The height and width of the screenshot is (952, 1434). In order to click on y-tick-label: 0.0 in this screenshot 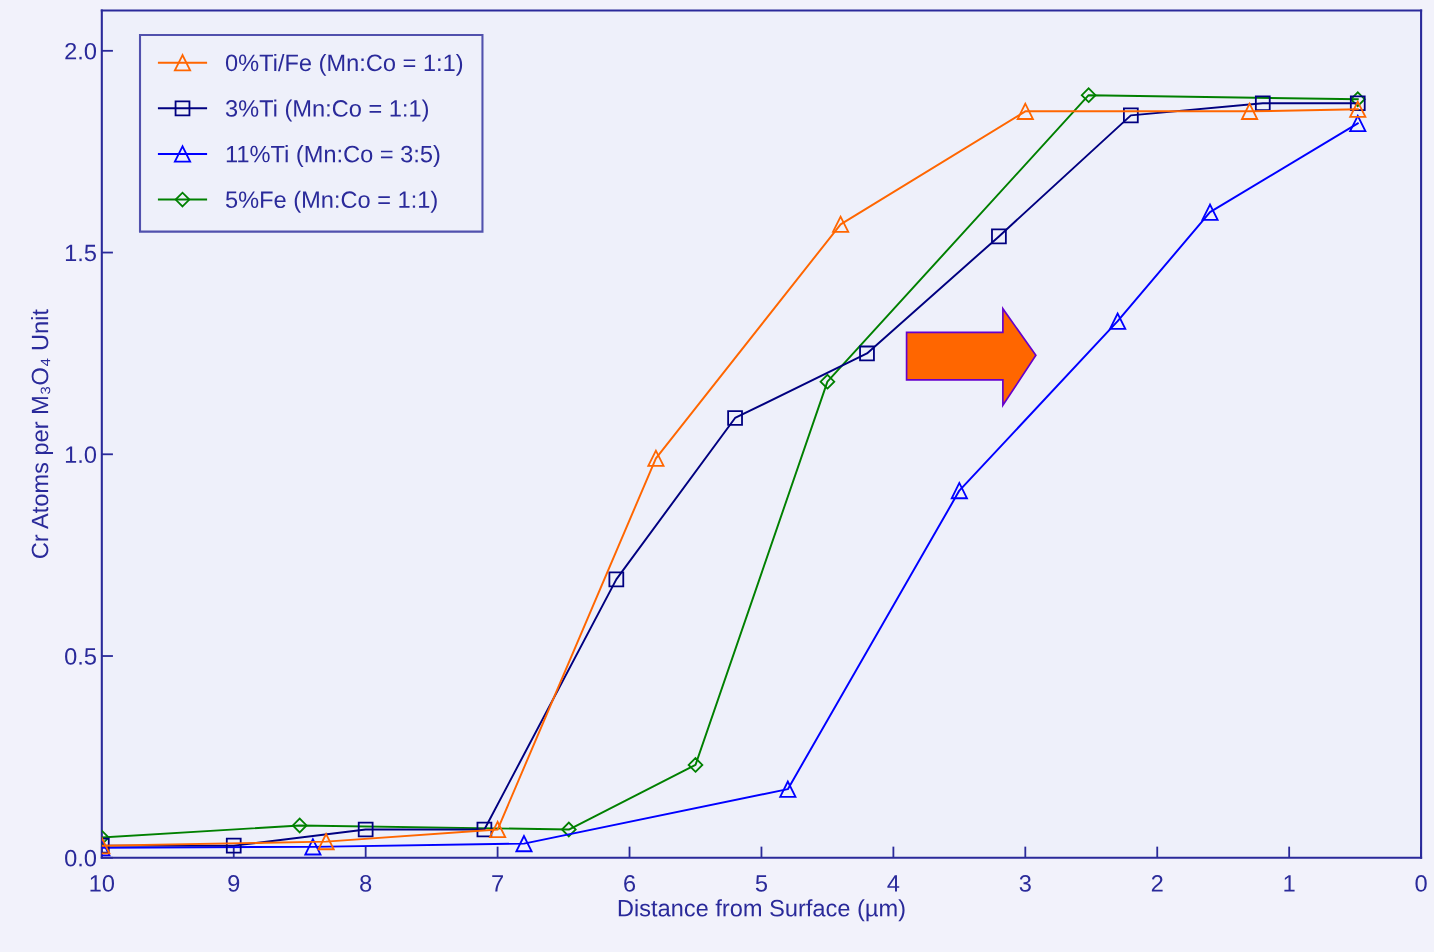, I will do `click(81, 858)`.